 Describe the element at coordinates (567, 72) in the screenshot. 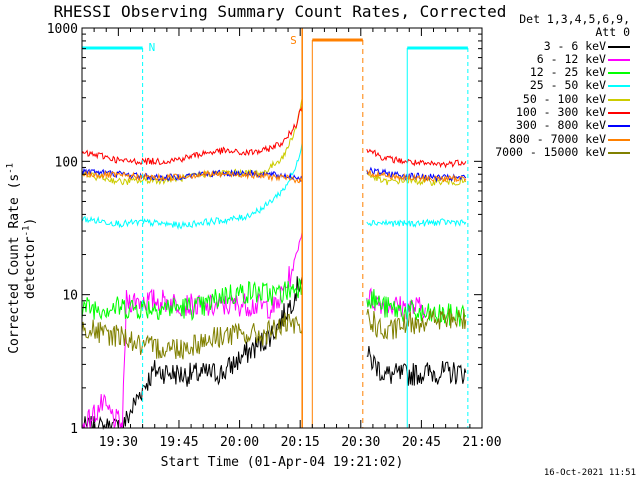

I see `legend-item-label: 12 - 25 keV` at that location.